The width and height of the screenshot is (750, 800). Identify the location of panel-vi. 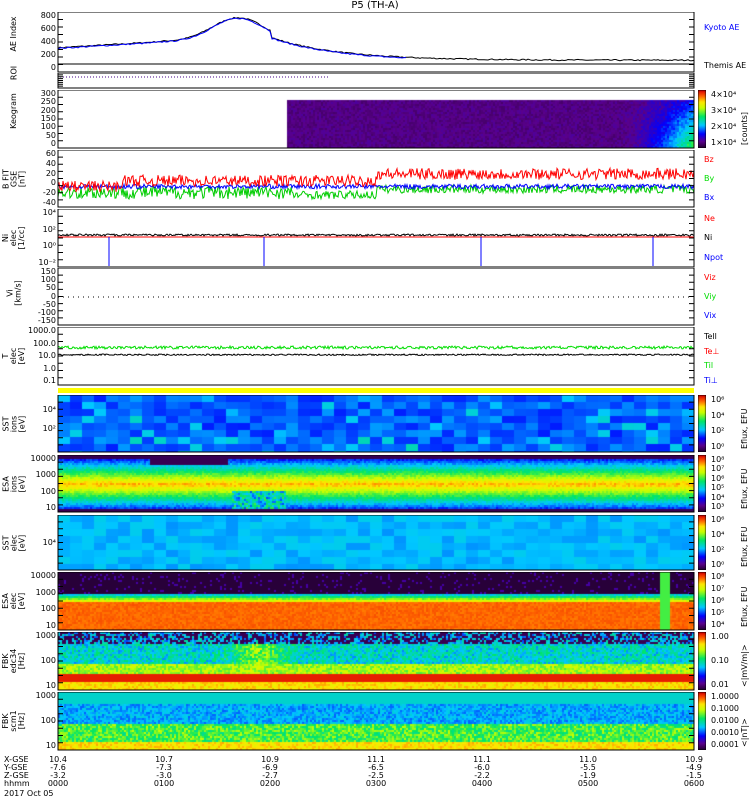
(376, 297).